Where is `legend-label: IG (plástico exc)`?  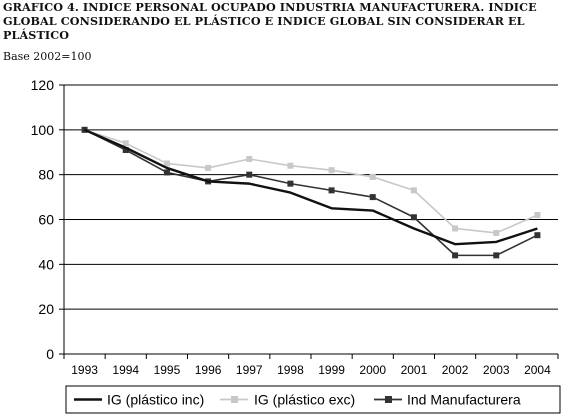 legend-label: IG (plástico exc) is located at coordinates (304, 400).